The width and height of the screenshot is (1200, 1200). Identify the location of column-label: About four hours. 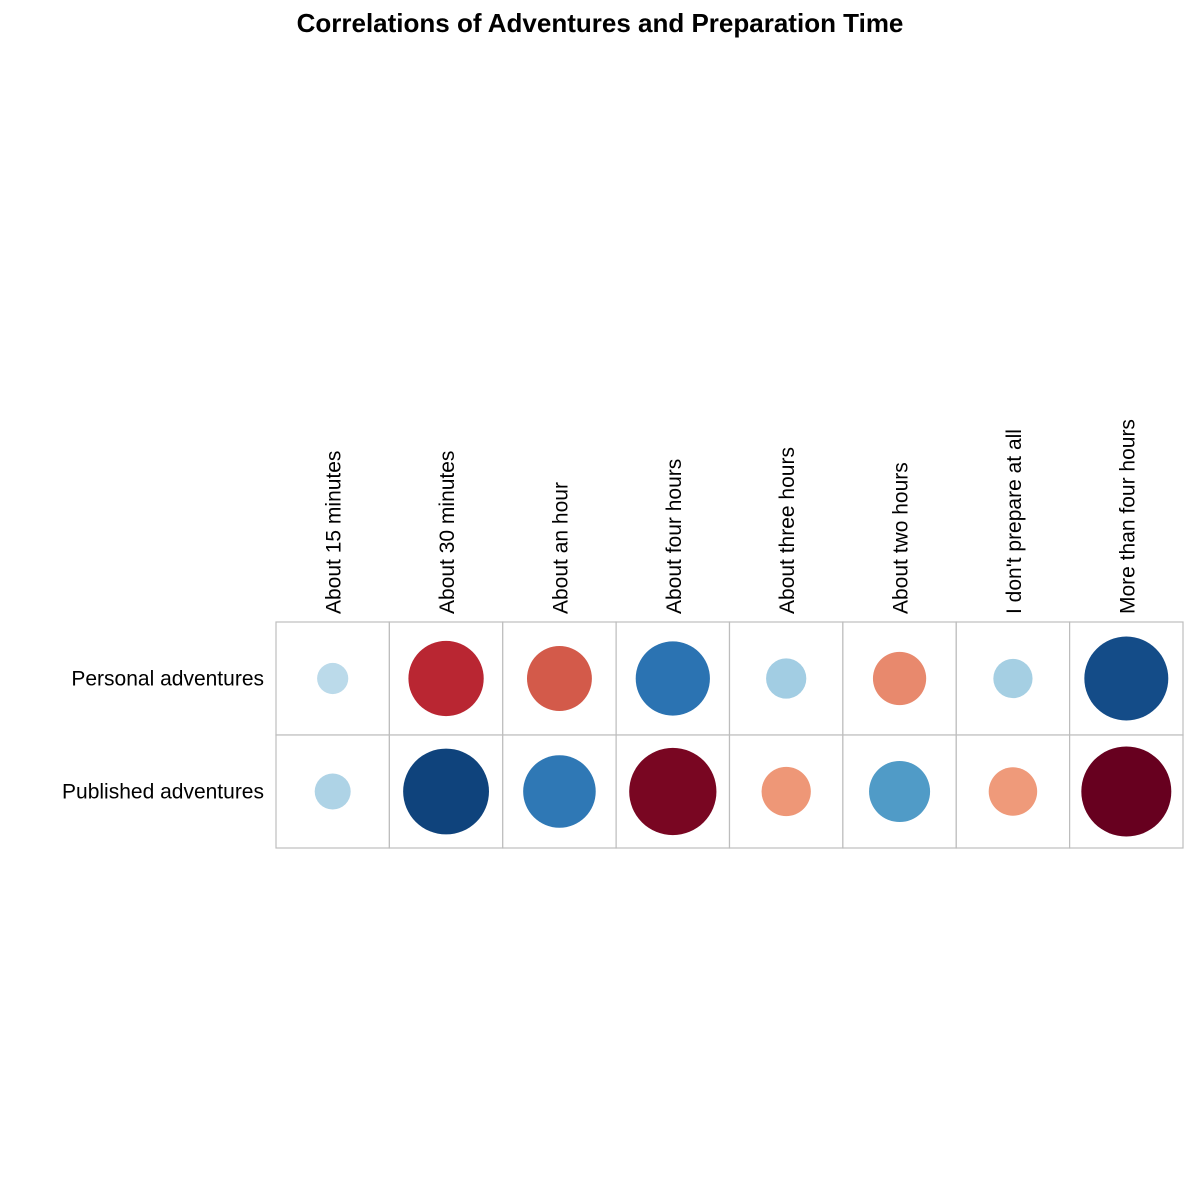
(674, 536).